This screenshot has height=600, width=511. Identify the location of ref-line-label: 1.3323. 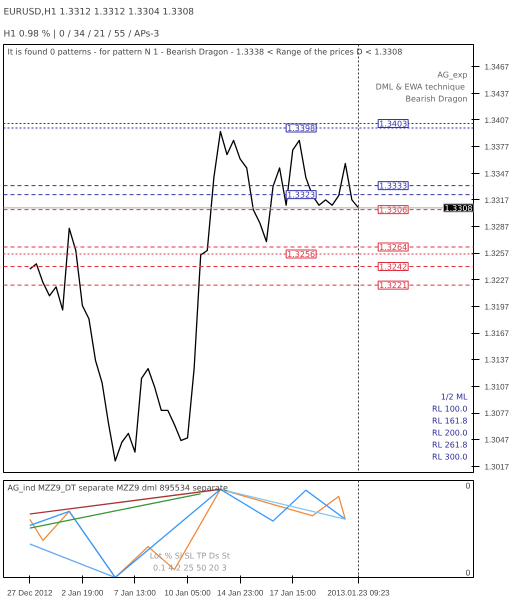
(301, 195).